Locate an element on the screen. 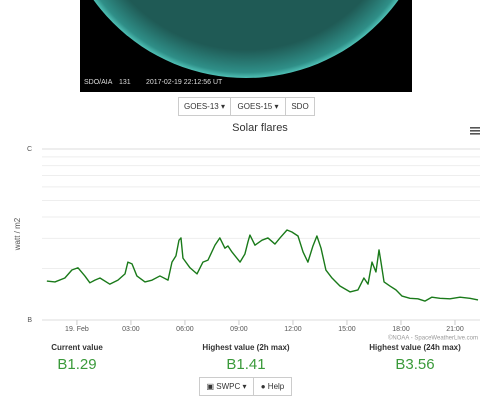 The height and width of the screenshot is (400, 500). button-label: SDO is located at coordinates (300, 106).